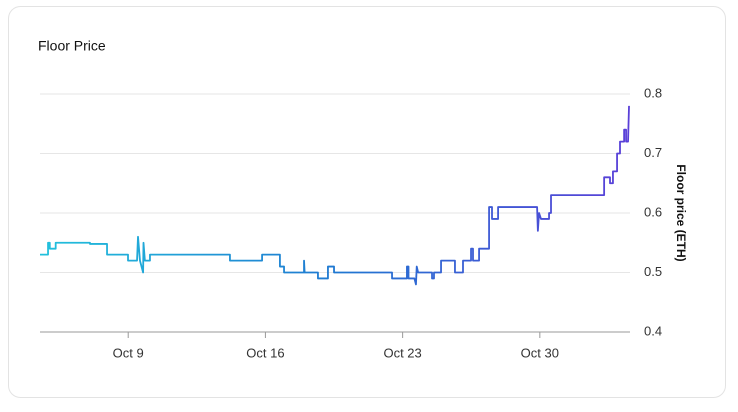  I want to click on y-tick-label: 0.7, so click(653, 152).